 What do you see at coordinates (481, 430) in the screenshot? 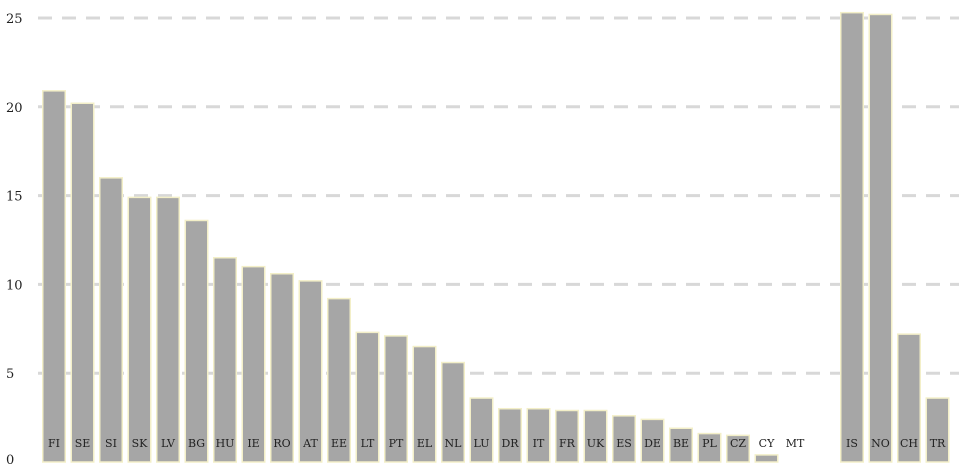
I see `bar-lu` at bounding box center [481, 430].